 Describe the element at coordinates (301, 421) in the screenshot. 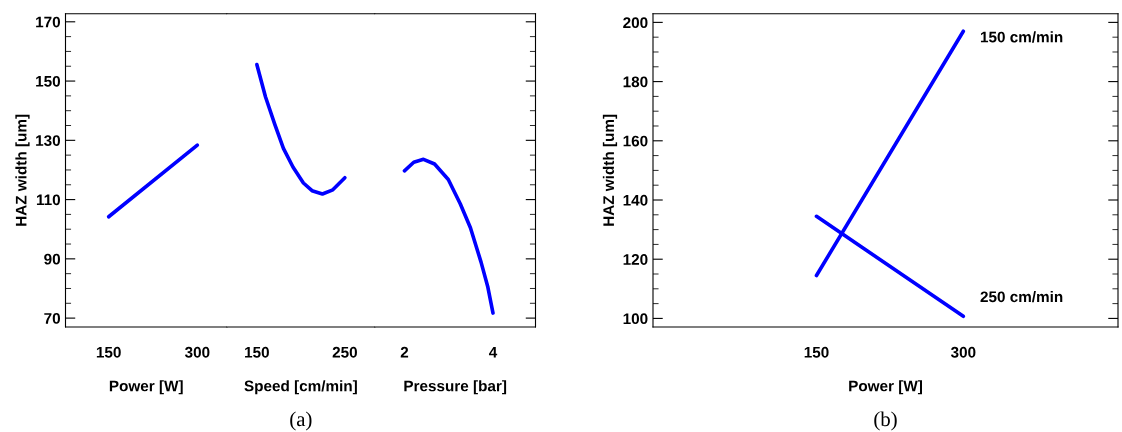

I see `text: (a)` at that location.